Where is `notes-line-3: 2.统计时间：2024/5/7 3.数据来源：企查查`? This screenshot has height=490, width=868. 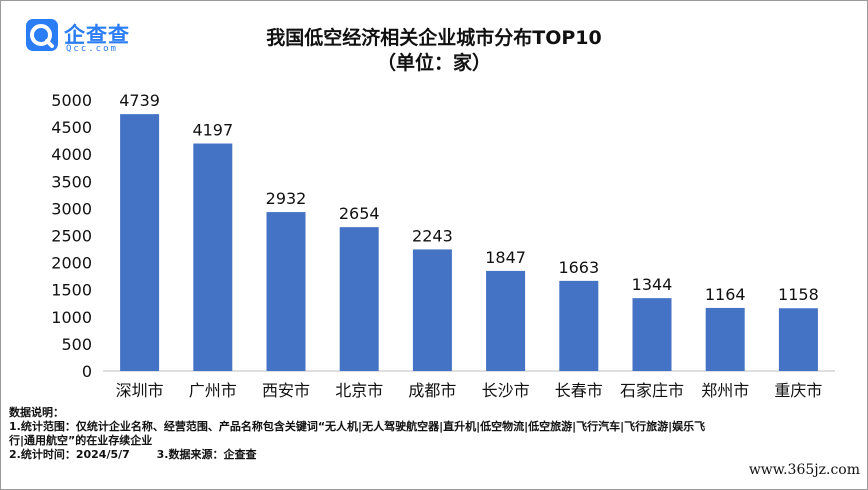 notes-line-3: 2.统计时间：2024/5/7 3.数据来源：企查查 is located at coordinates (434, 455).